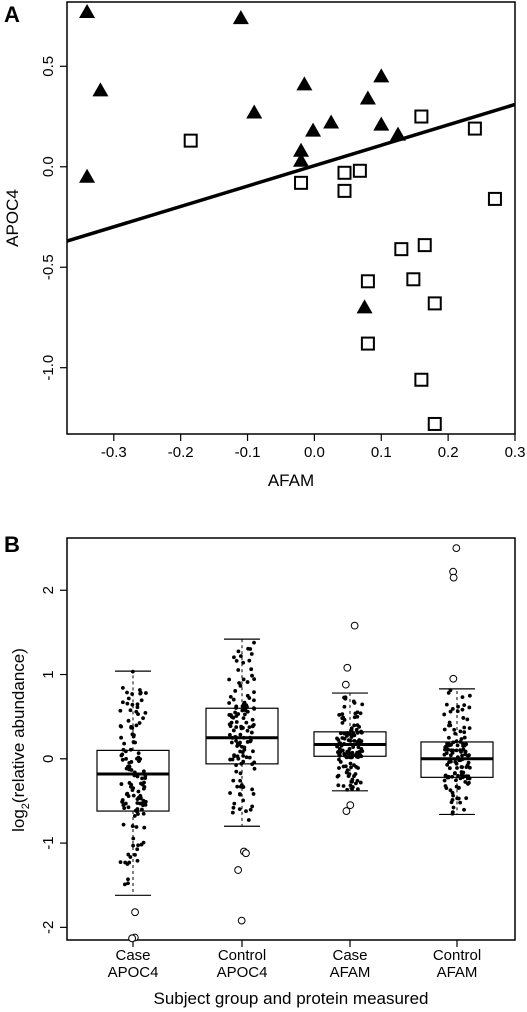 The image size is (527, 1012). Describe the element at coordinates (448, 452) in the screenshot. I see `x-tick-label: 0.2` at that location.